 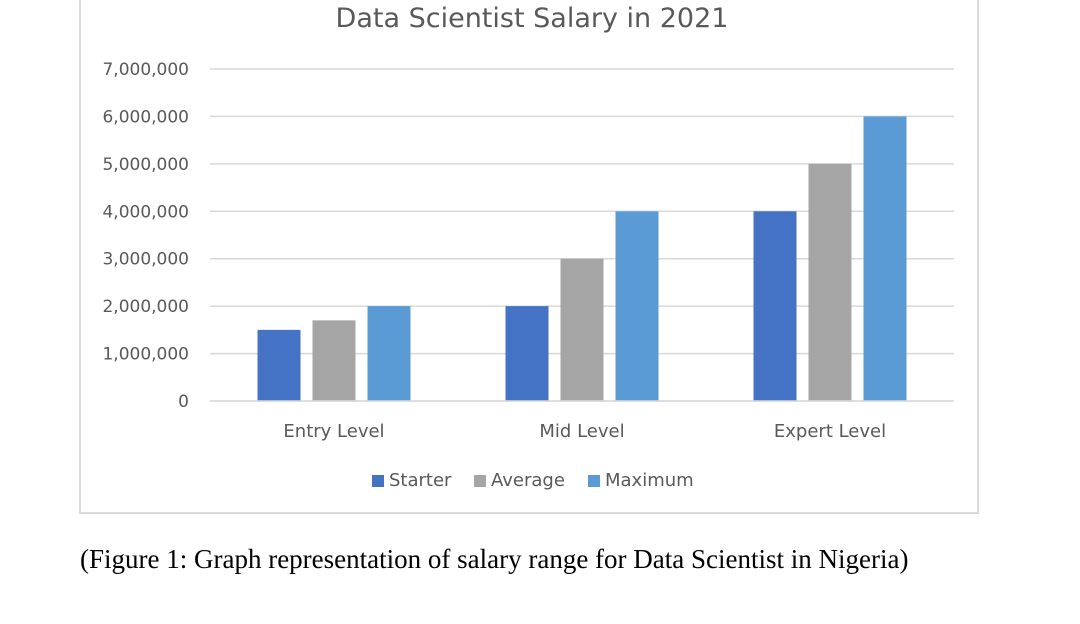 What do you see at coordinates (527, 353) in the screenshot?
I see `bar-starter-mid-level` at bounding box center [527, 353].